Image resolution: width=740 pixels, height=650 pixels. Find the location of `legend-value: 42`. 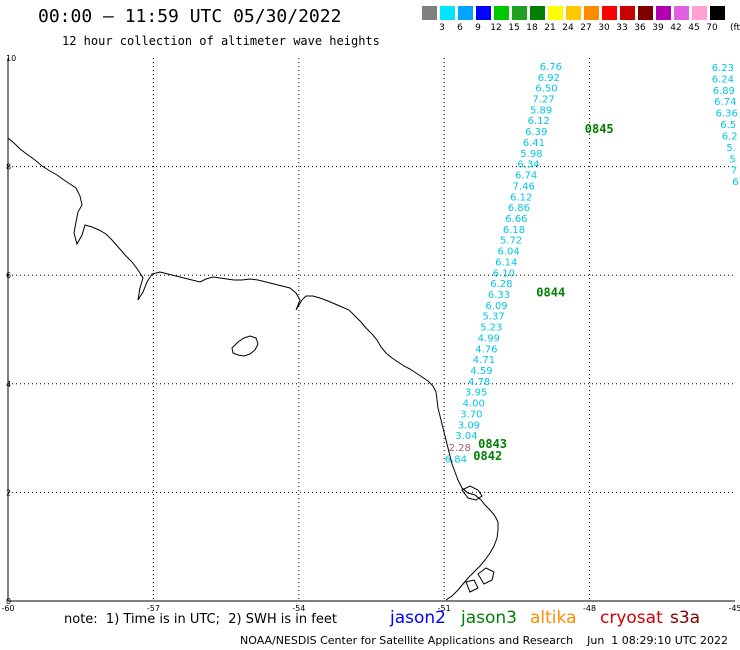

legend-value: 42 is located at coordinates (676, 28).